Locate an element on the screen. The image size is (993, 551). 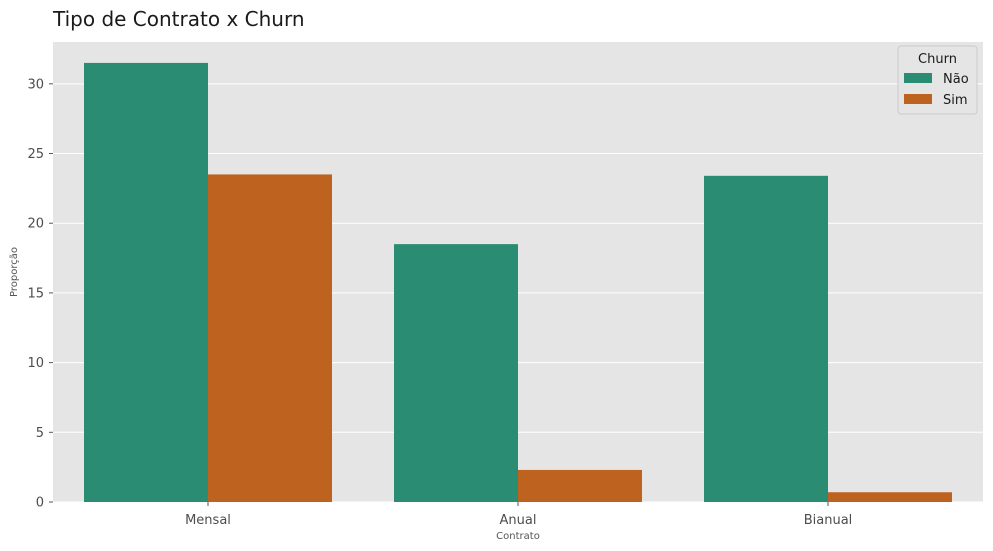
x-tick-label: Bianual is located at coordinates (828, 520).